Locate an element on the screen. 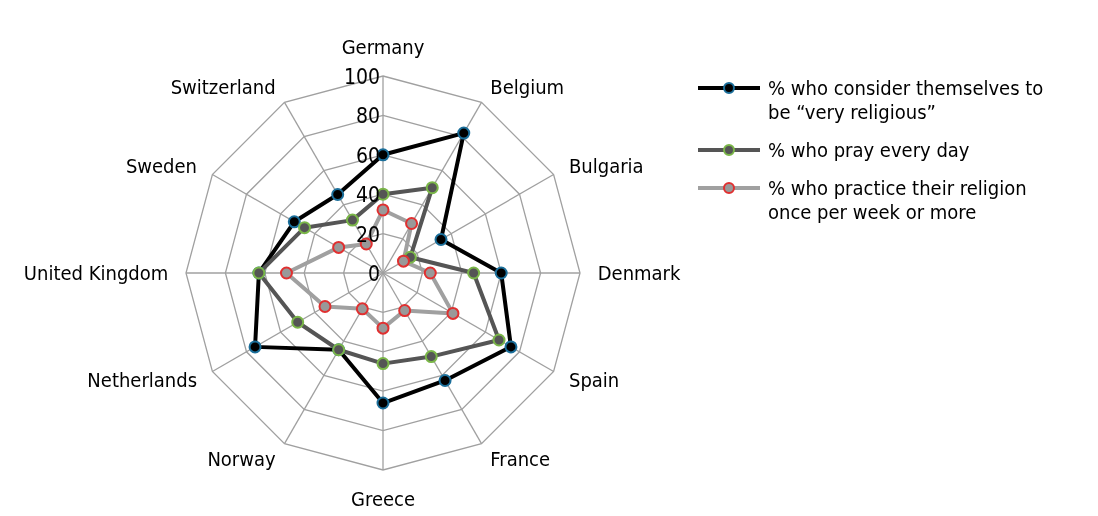  spoke-label: Bulgaria is located at coordinates (606, 165).